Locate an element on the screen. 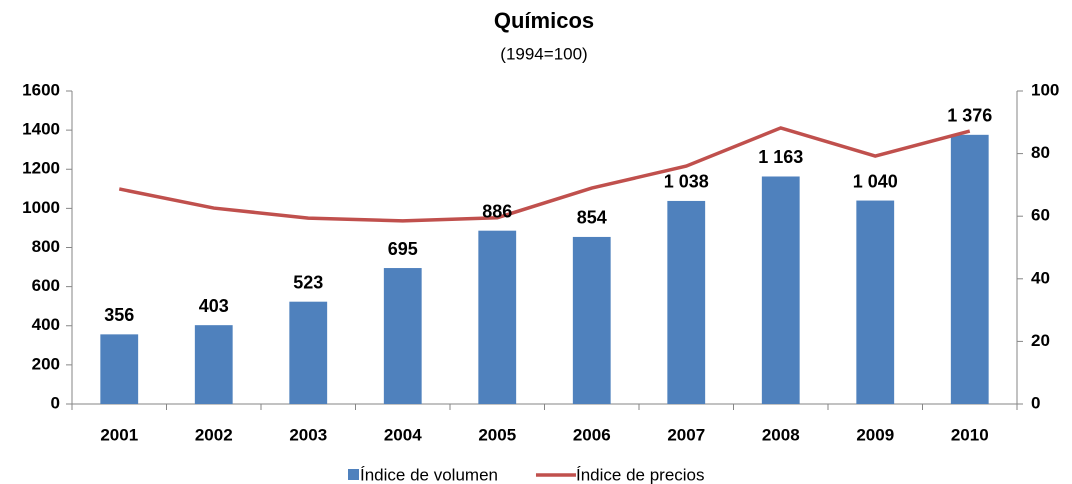  x-tick-label: 2005 is located at coordinates (497, 434).